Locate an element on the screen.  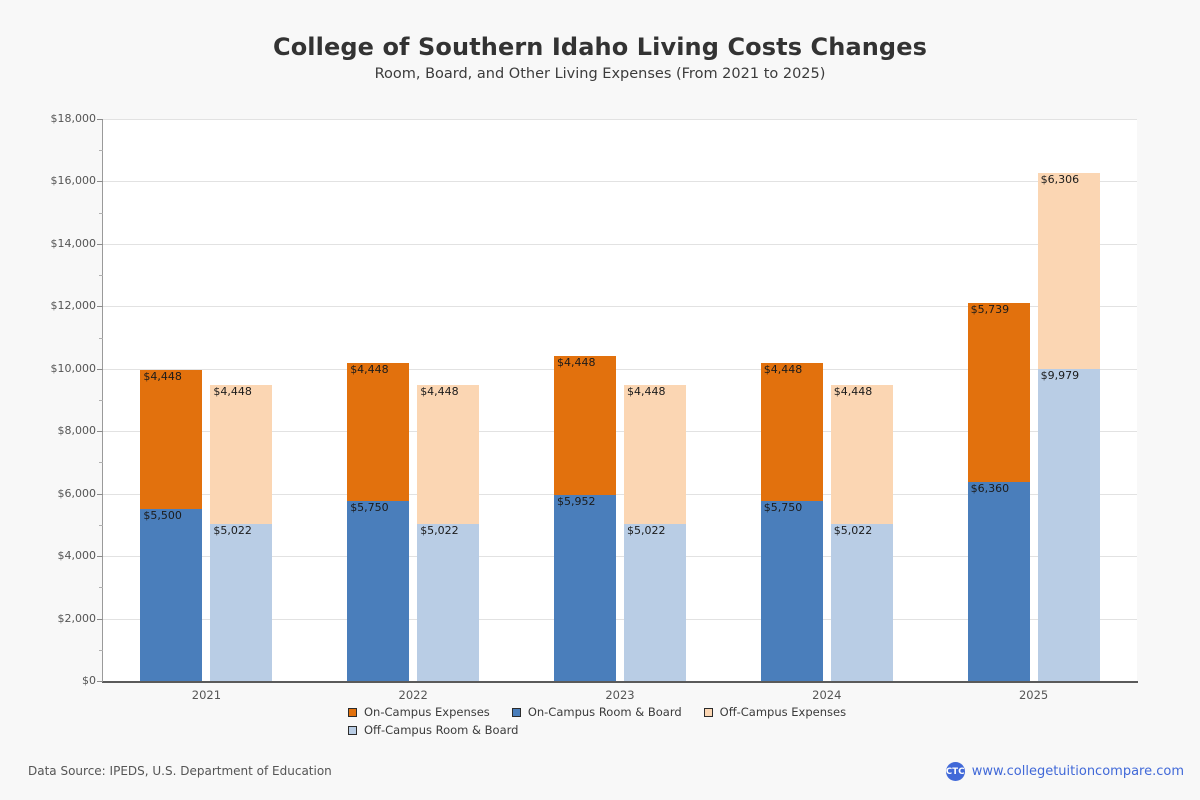
y-axis-tick-label: $12,000 is located at coordinates (73, 306).